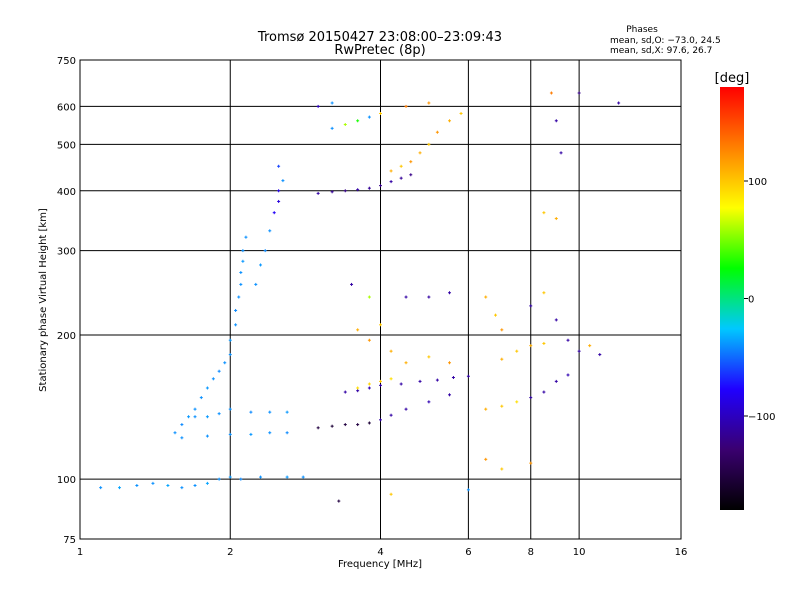  I want to click on x-tick-label: 10, so click(579, 552).